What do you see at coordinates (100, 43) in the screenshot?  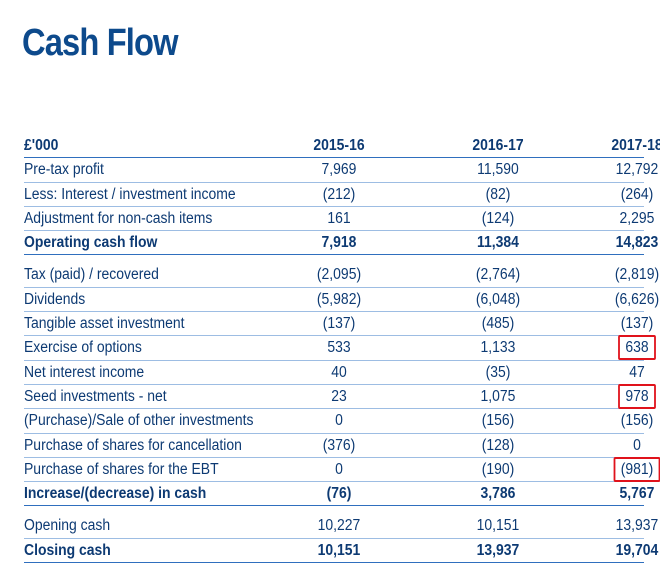 I see `page-title: Cash Flow` at bounding box center [100, 43].